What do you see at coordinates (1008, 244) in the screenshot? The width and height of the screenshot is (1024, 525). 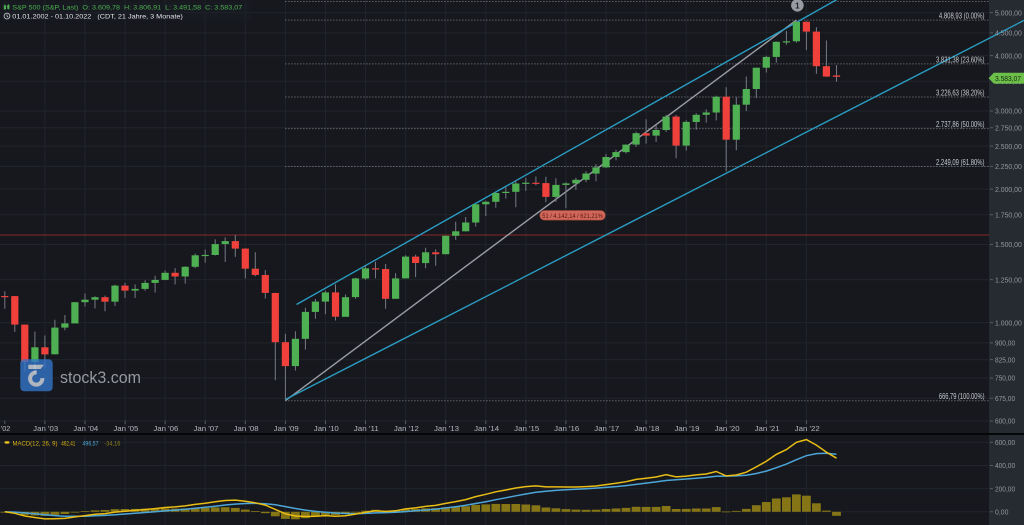 I see `svg-text: 1.500,00` at bounding box center [1008, 244].